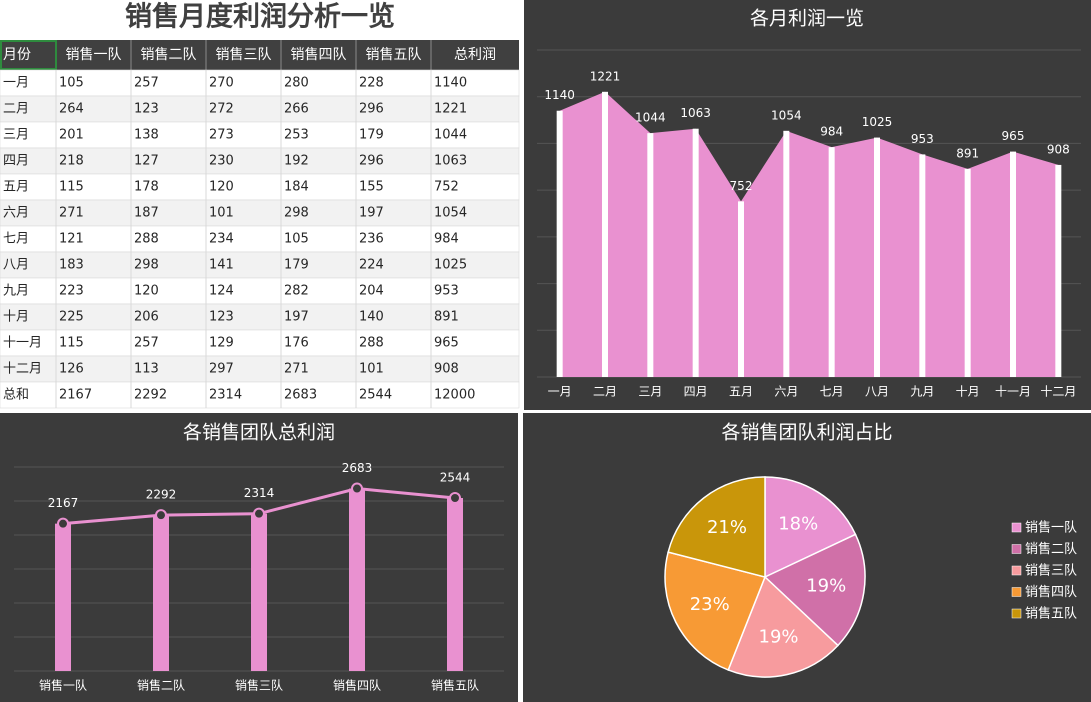 This screenshot has height=702, width=1091. I want to click on table-cell: 总和, so click(16, 395).